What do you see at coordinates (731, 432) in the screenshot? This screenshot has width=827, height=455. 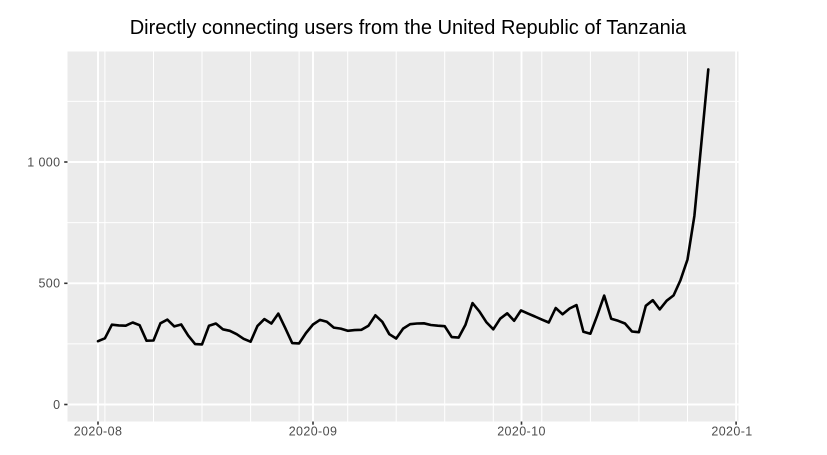 I see `svg-text: 2020-1` at bounding box center [731, 432].